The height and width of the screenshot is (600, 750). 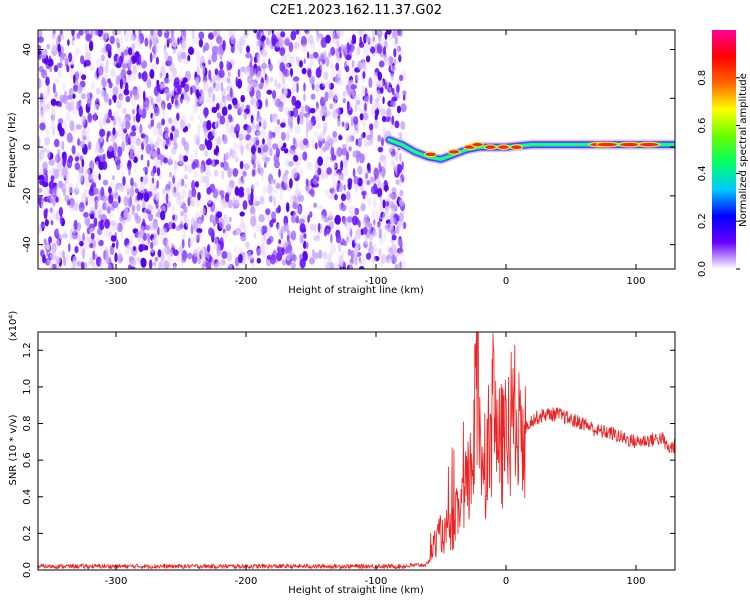 What do you see at coordinates (702, 78) in the screenshot?
I see `colorbar-tick-4: 0.8` at bounding box center [702, 78].